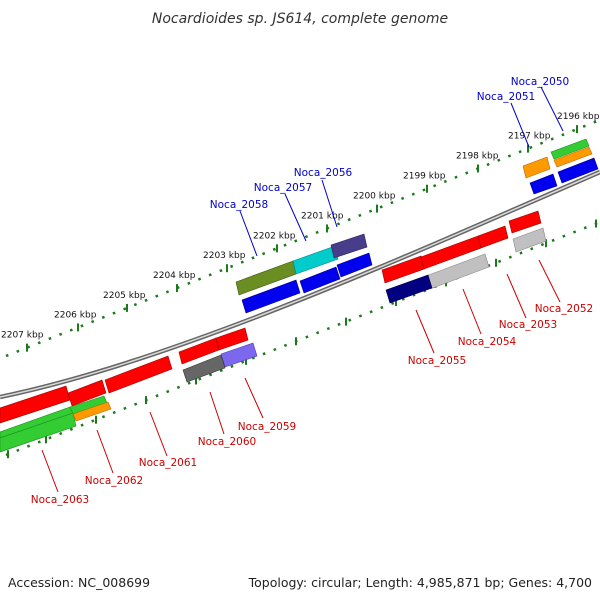 Image resolution: width=600 pixels, height=600 pixels. I want to click on page-title: Nocardioides sp. JS614, complete genome, so click(300, 19).